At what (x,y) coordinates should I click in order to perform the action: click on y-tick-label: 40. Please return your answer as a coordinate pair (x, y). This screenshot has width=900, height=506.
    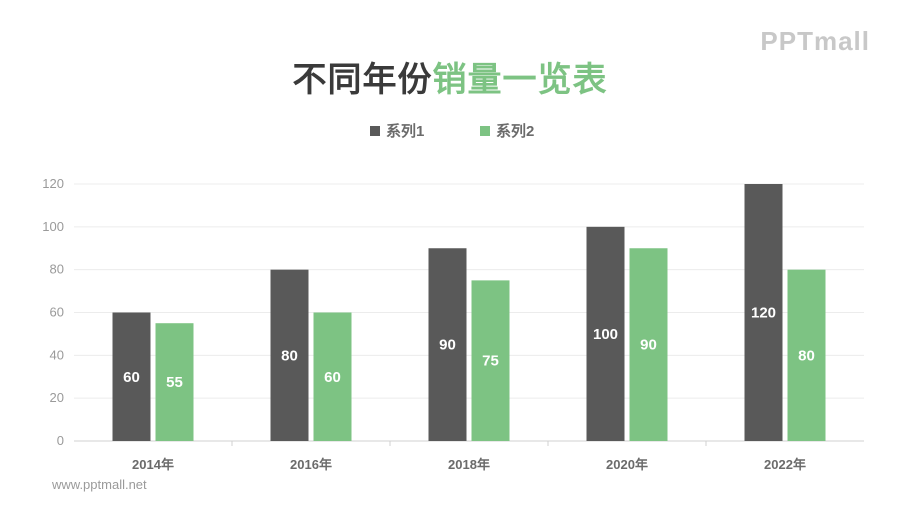
    Looking at the image, I should click on (57, 354).